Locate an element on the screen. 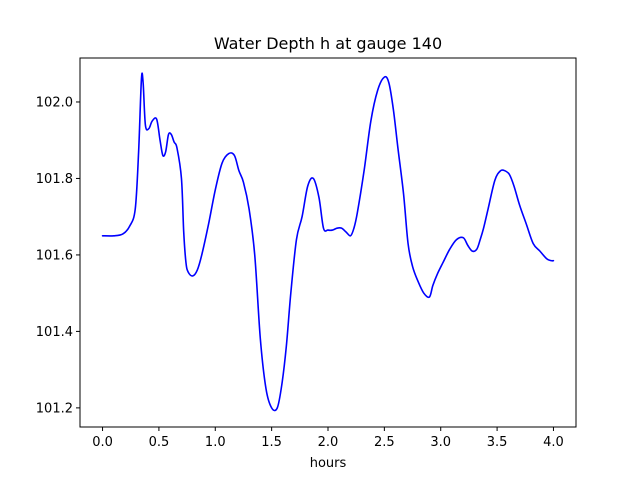  y-tick-label: 101.6 is located at coordinates (54, 255).